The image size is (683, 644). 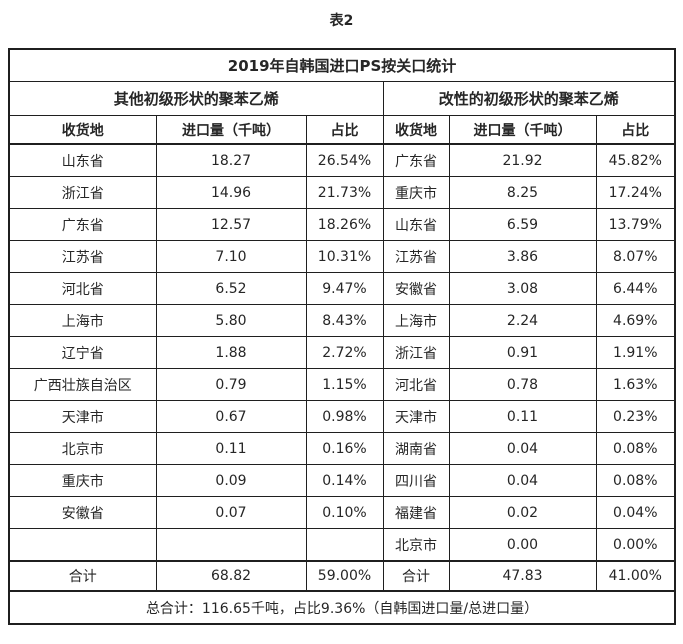 I want to click on left-region-cell: 广西壮族自治区, so click(x=82, y=384).